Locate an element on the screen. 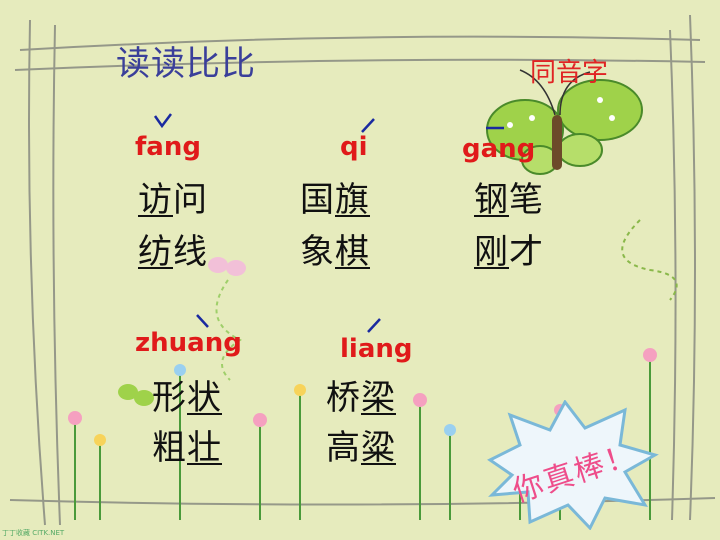 The width and height of the screenshot is (720, 540). char: 桥 is located at coordinates (343, 398).